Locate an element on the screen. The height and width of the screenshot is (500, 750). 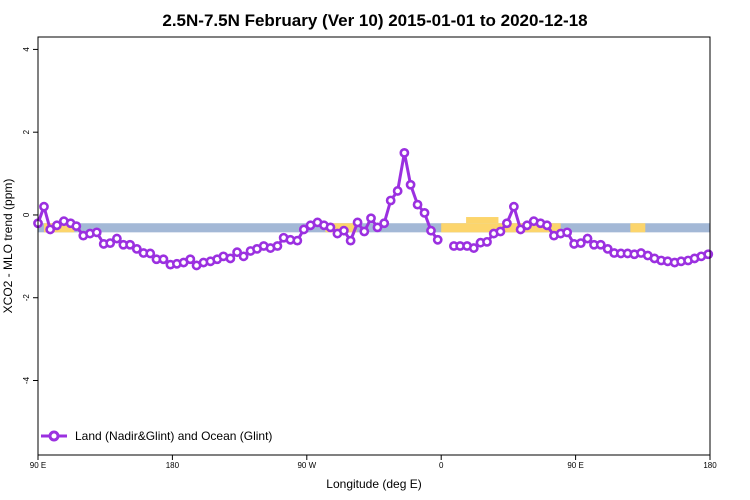
y-axis: -4 -2 0 2 4 is located at coordinates (30, 215).